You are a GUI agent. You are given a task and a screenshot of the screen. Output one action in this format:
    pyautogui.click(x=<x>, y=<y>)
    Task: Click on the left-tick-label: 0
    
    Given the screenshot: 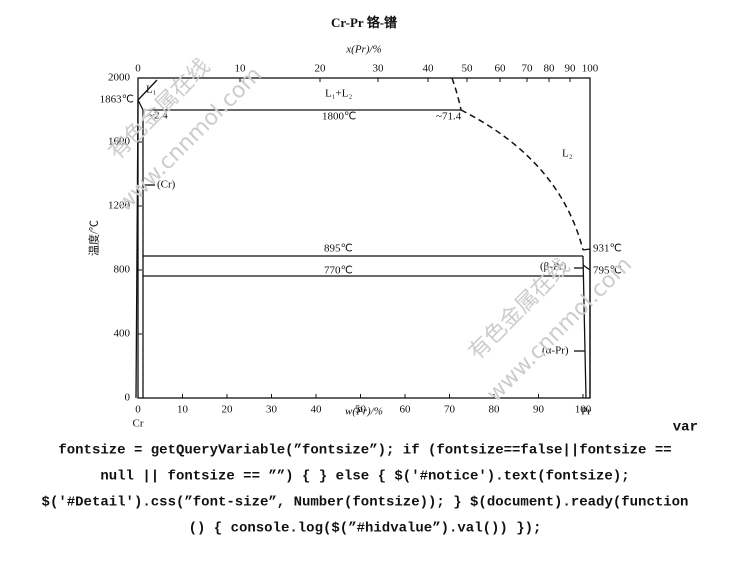 What is the action you would take?
    pyautogui.click(x=128, y=398)
    